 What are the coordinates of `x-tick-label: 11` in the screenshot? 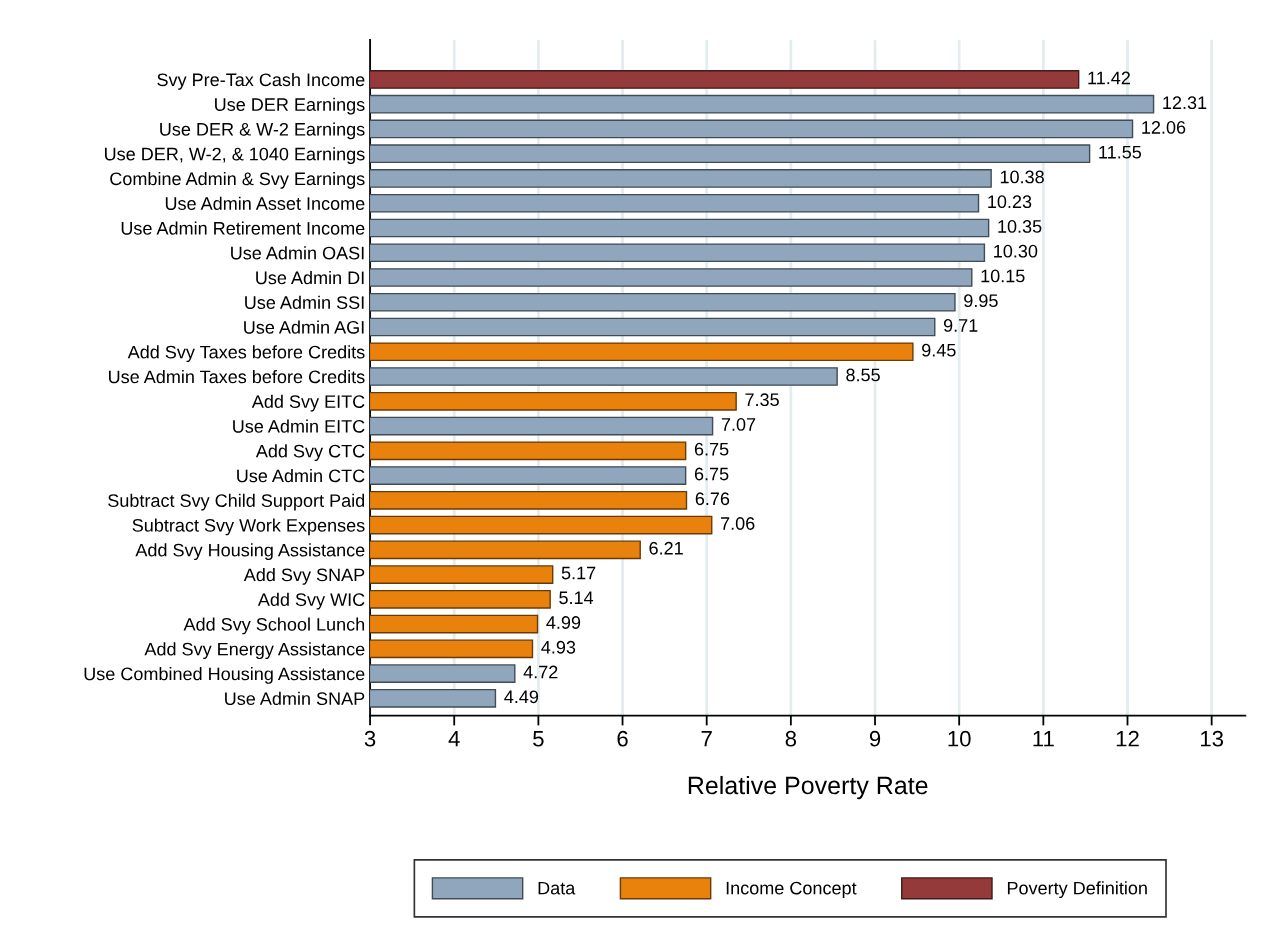 It's located at (1043, 739).